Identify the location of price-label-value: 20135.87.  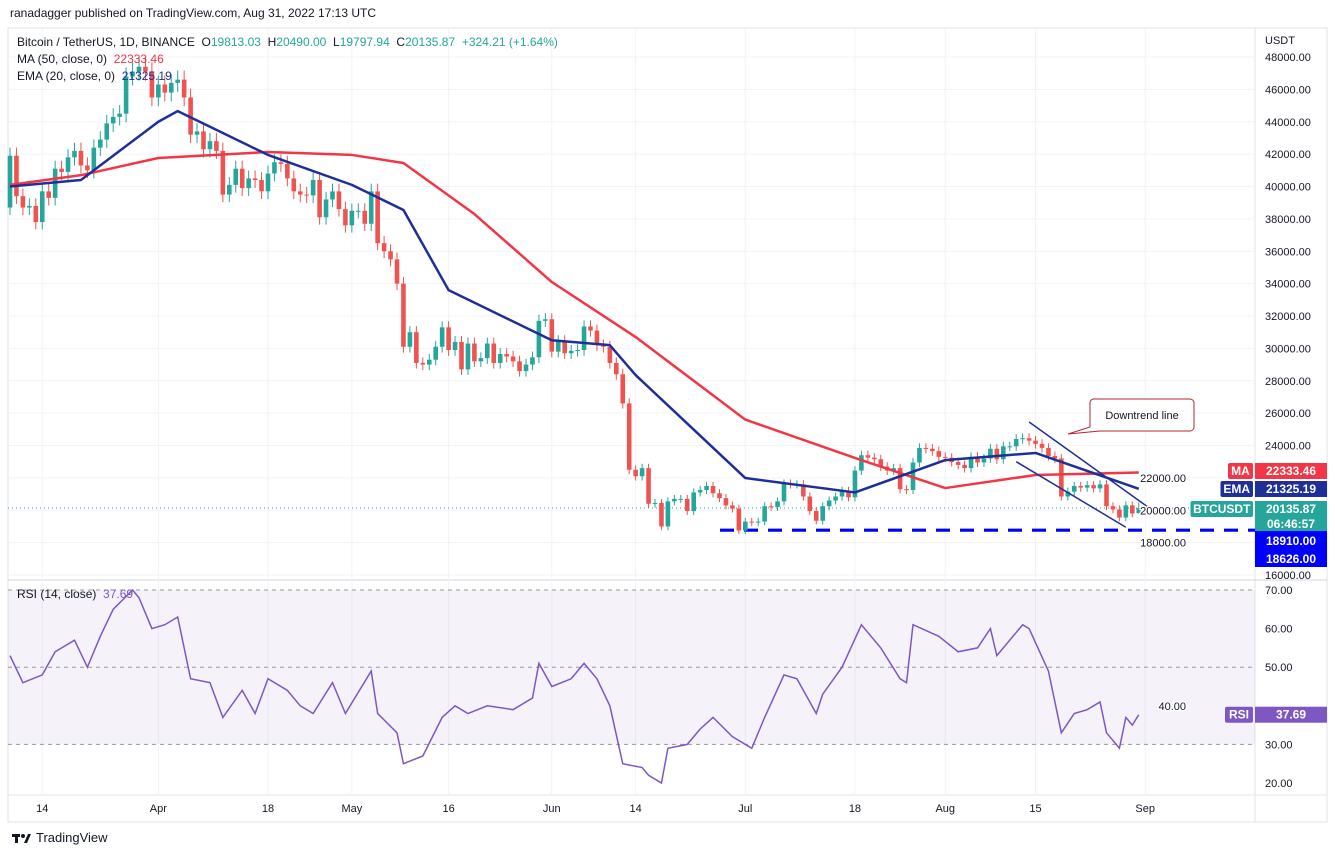
(1291, 509).